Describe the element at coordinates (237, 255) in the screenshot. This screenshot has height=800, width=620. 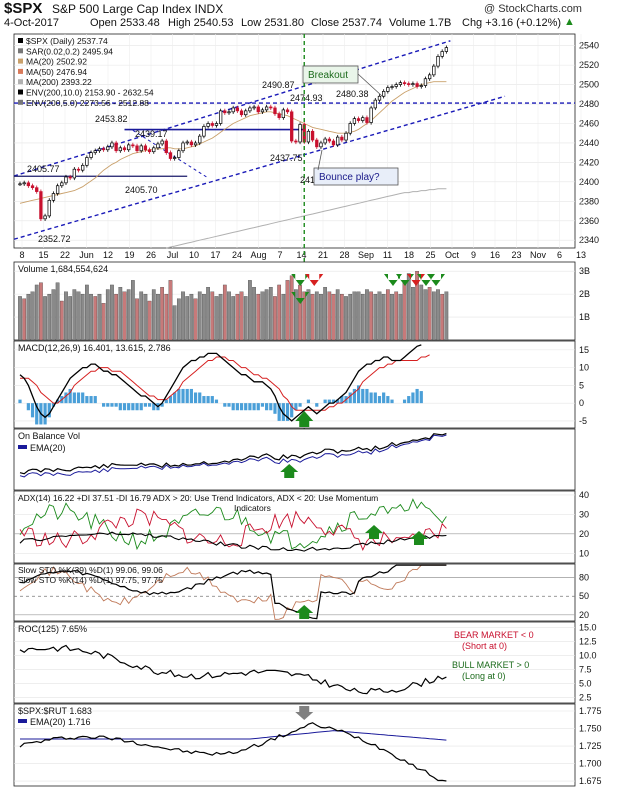
I see `x-tick-label: 24` at that location.